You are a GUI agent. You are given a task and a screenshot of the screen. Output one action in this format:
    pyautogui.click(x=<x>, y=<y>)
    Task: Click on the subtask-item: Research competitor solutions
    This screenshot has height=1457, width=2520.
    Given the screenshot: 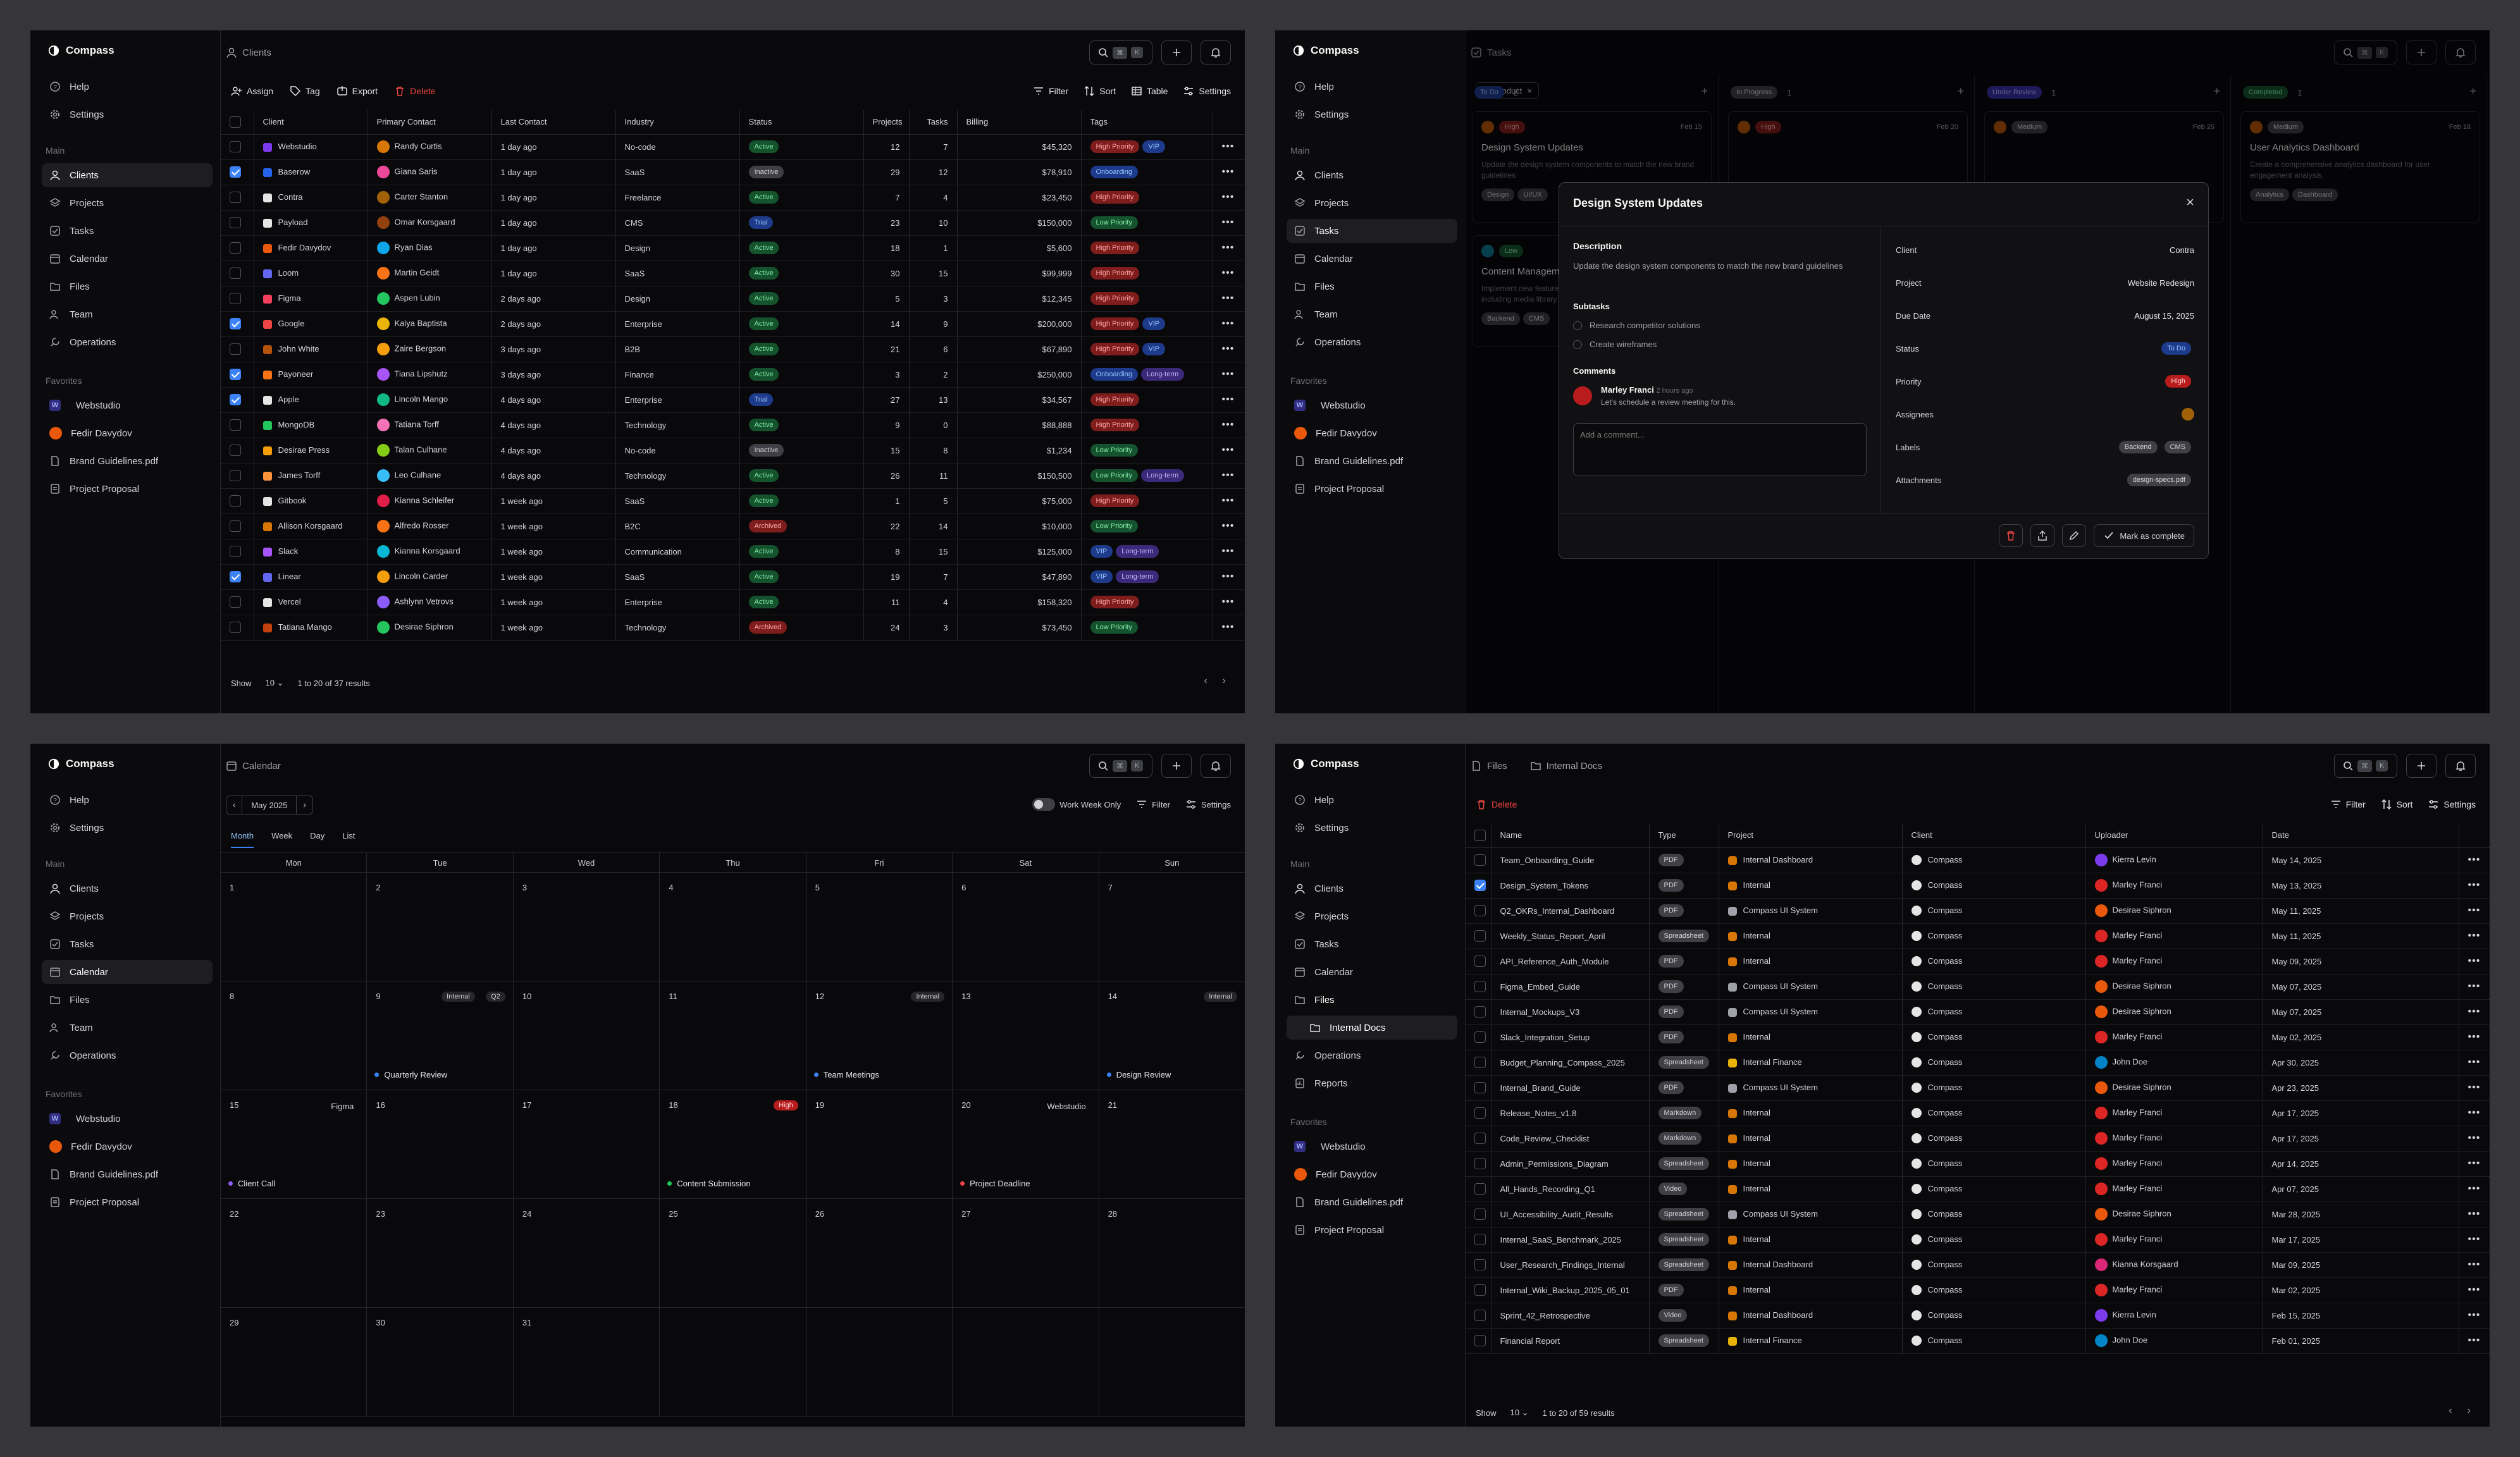 What is the action you would take?
    pyautogui.click(x=1636, y=325)
    